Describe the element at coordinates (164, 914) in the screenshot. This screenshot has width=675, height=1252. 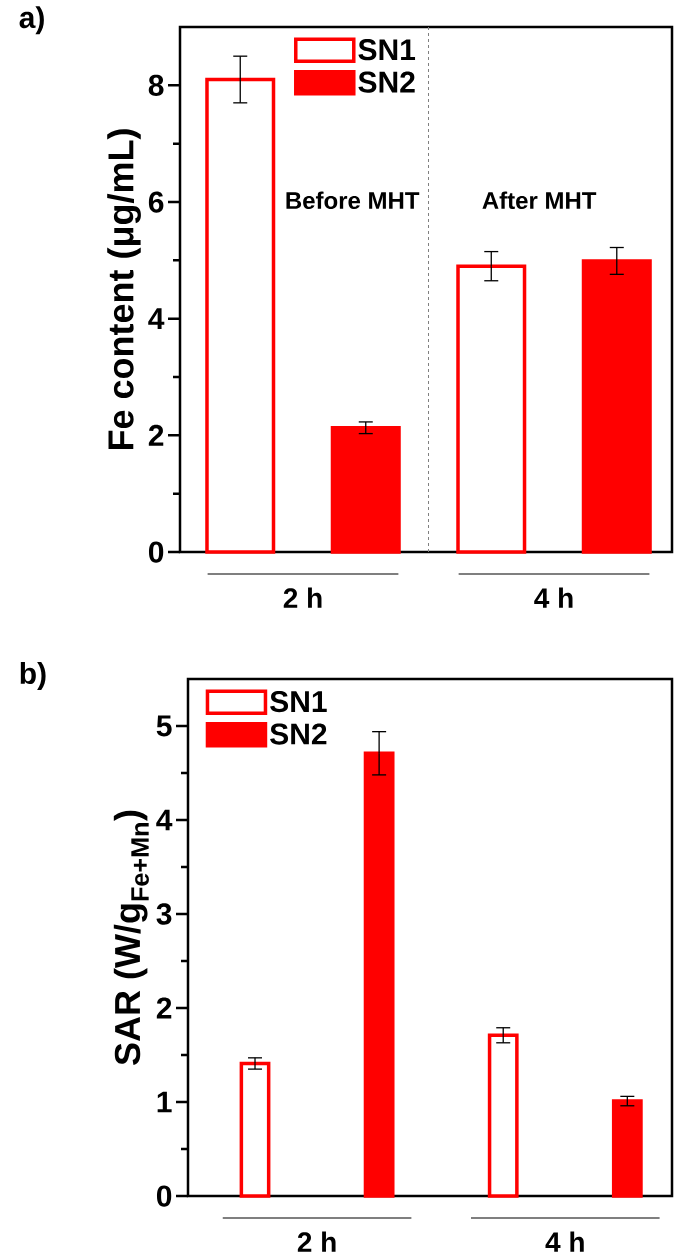
I see `y-tick-label: 3` at that location.